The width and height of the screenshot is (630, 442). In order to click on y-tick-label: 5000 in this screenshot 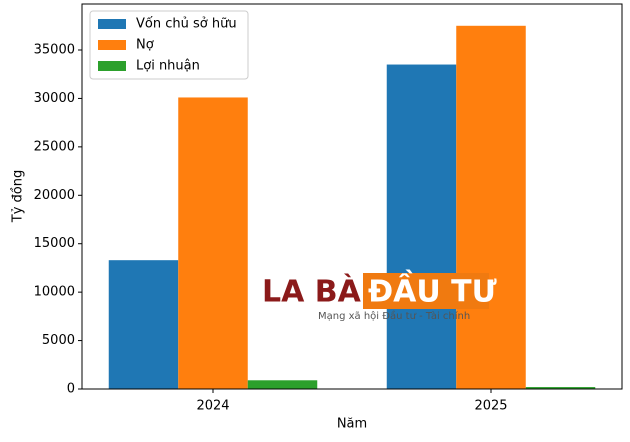, I will do `click(58, 340)`.